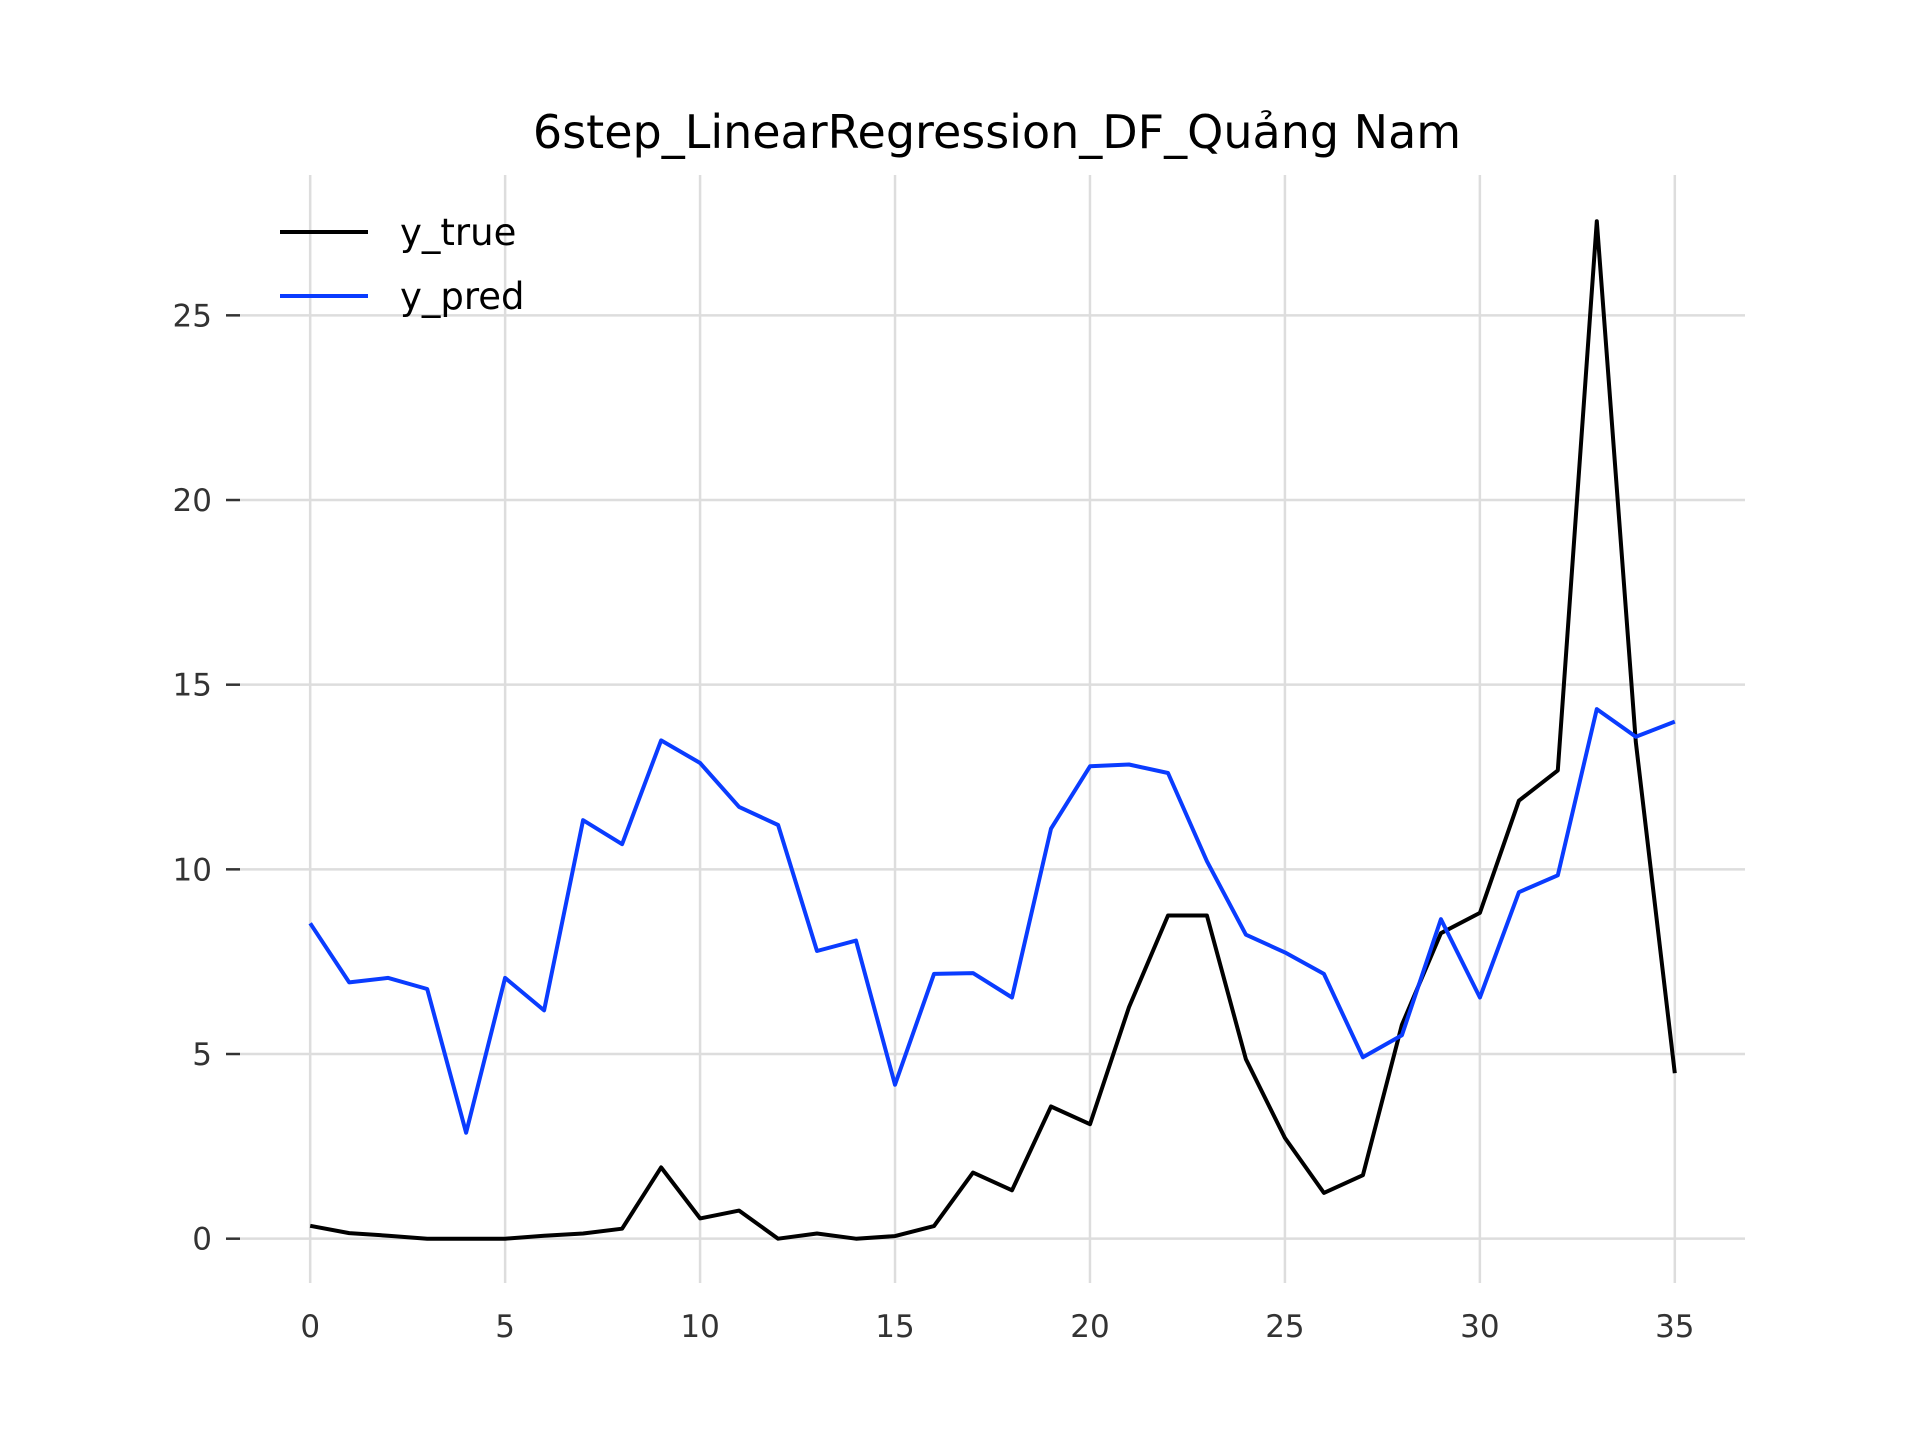 The height and width of the screenshot is (1440, 1920). What do you see at coordinates (699, 1327) in the screenshot?
I see `x-tick-label: 10` at bounding box center [699, 1327].